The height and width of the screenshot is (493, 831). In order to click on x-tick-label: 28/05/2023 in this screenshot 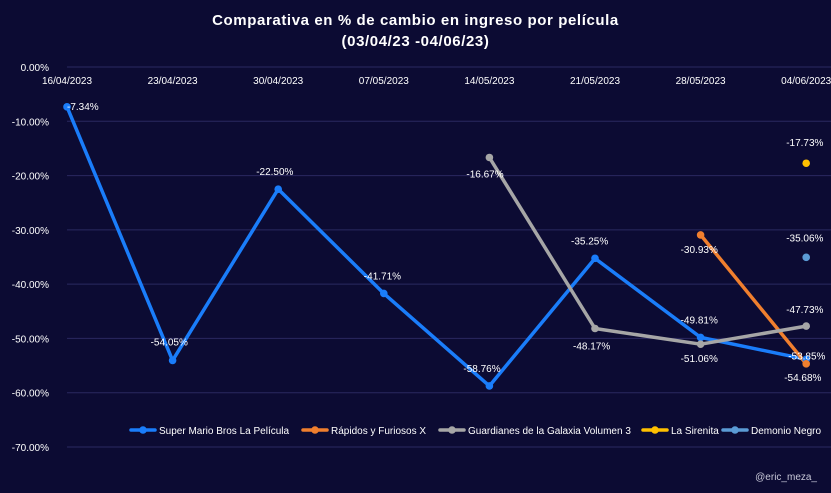, I will do `click(701, 81)`.